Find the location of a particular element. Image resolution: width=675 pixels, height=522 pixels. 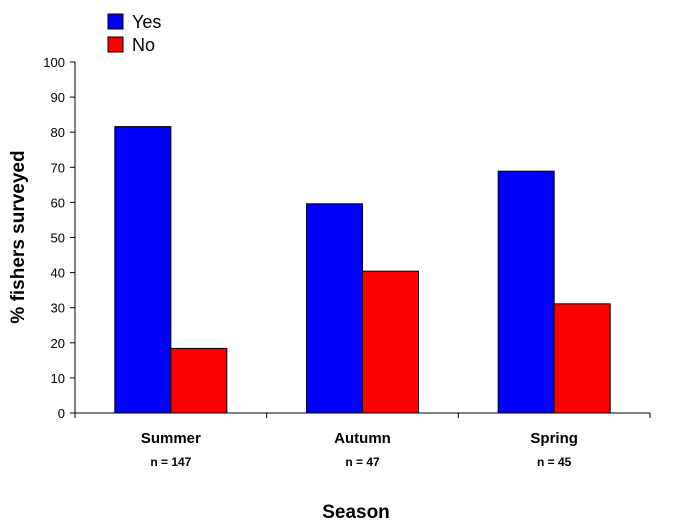

y-tick-label: 90 is located at coordinates (58, 97).